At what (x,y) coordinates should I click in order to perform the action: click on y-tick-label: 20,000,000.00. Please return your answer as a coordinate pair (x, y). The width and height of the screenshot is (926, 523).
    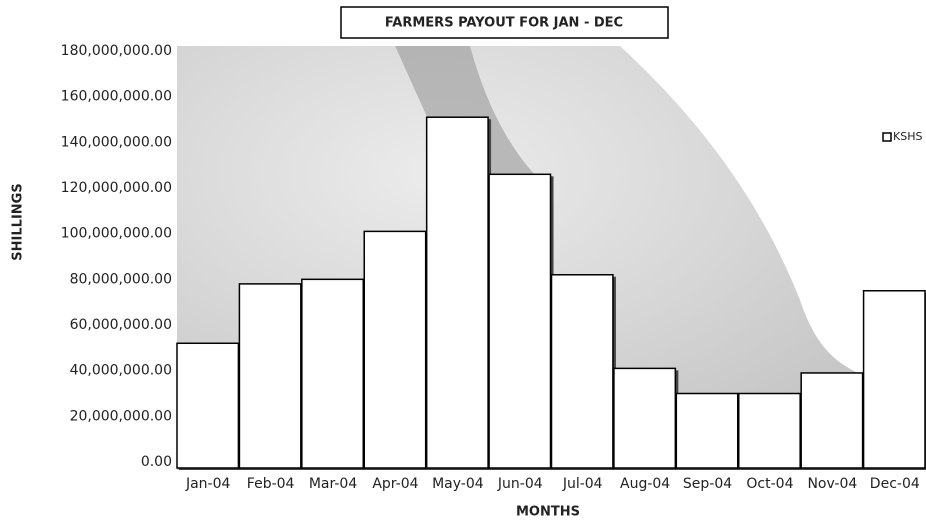
    Looking at the image, I should click on (121, 416).